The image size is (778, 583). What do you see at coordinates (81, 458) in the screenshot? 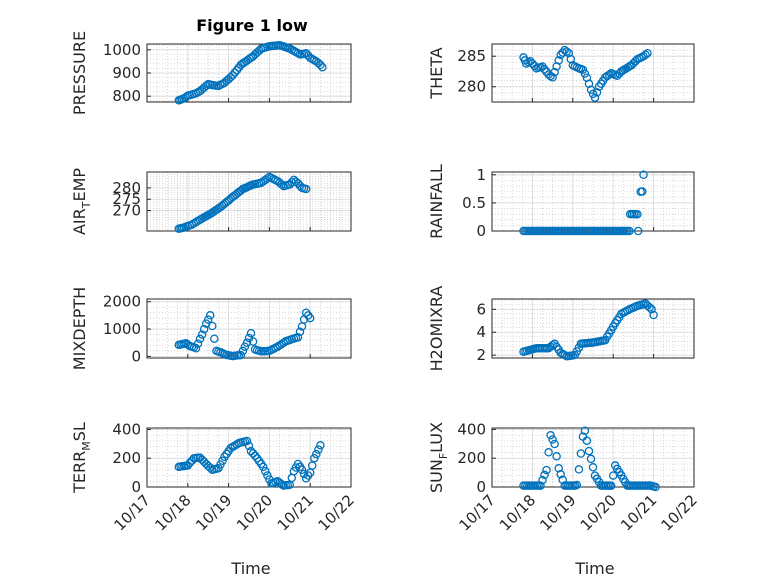
I see `y-axis-label-terr_msl: TERRMSL` at bounding box center [81, 458].